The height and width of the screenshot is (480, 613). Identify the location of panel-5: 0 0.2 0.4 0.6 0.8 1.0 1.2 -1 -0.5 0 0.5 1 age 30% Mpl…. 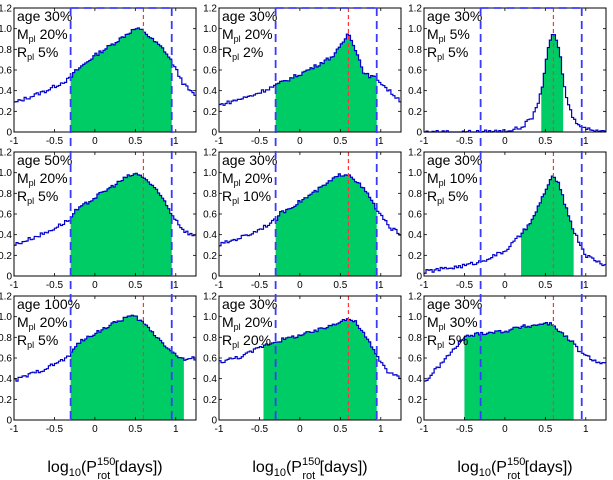
(302, 219).